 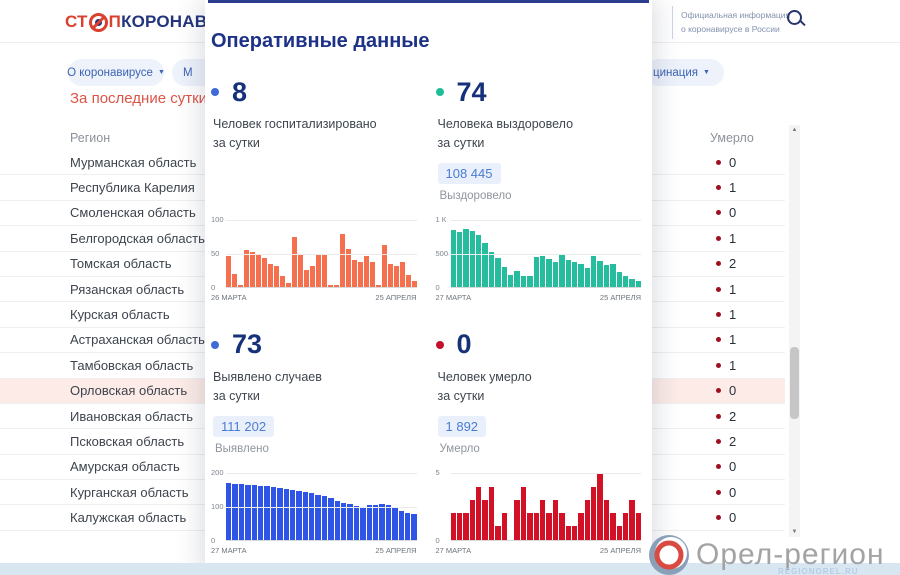 What do you see at coordinates (396, 550) in the screenshot?
I see `x-axis-end-label: 25 АПРЕЛЯ` at bounding box center [396, 550].